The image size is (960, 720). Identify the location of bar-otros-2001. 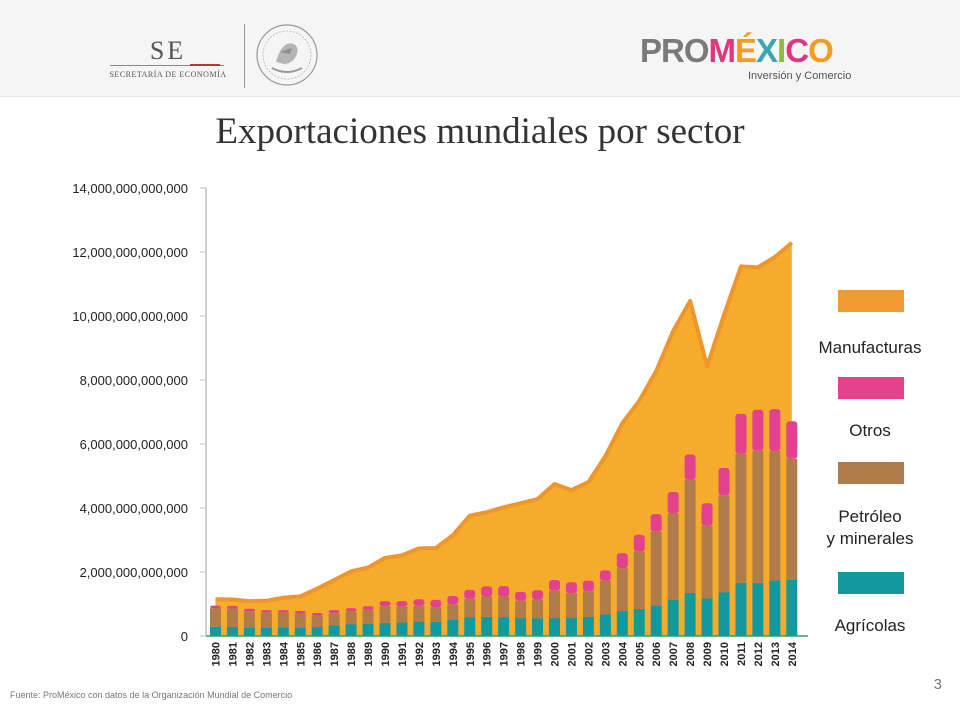
(571, 588).